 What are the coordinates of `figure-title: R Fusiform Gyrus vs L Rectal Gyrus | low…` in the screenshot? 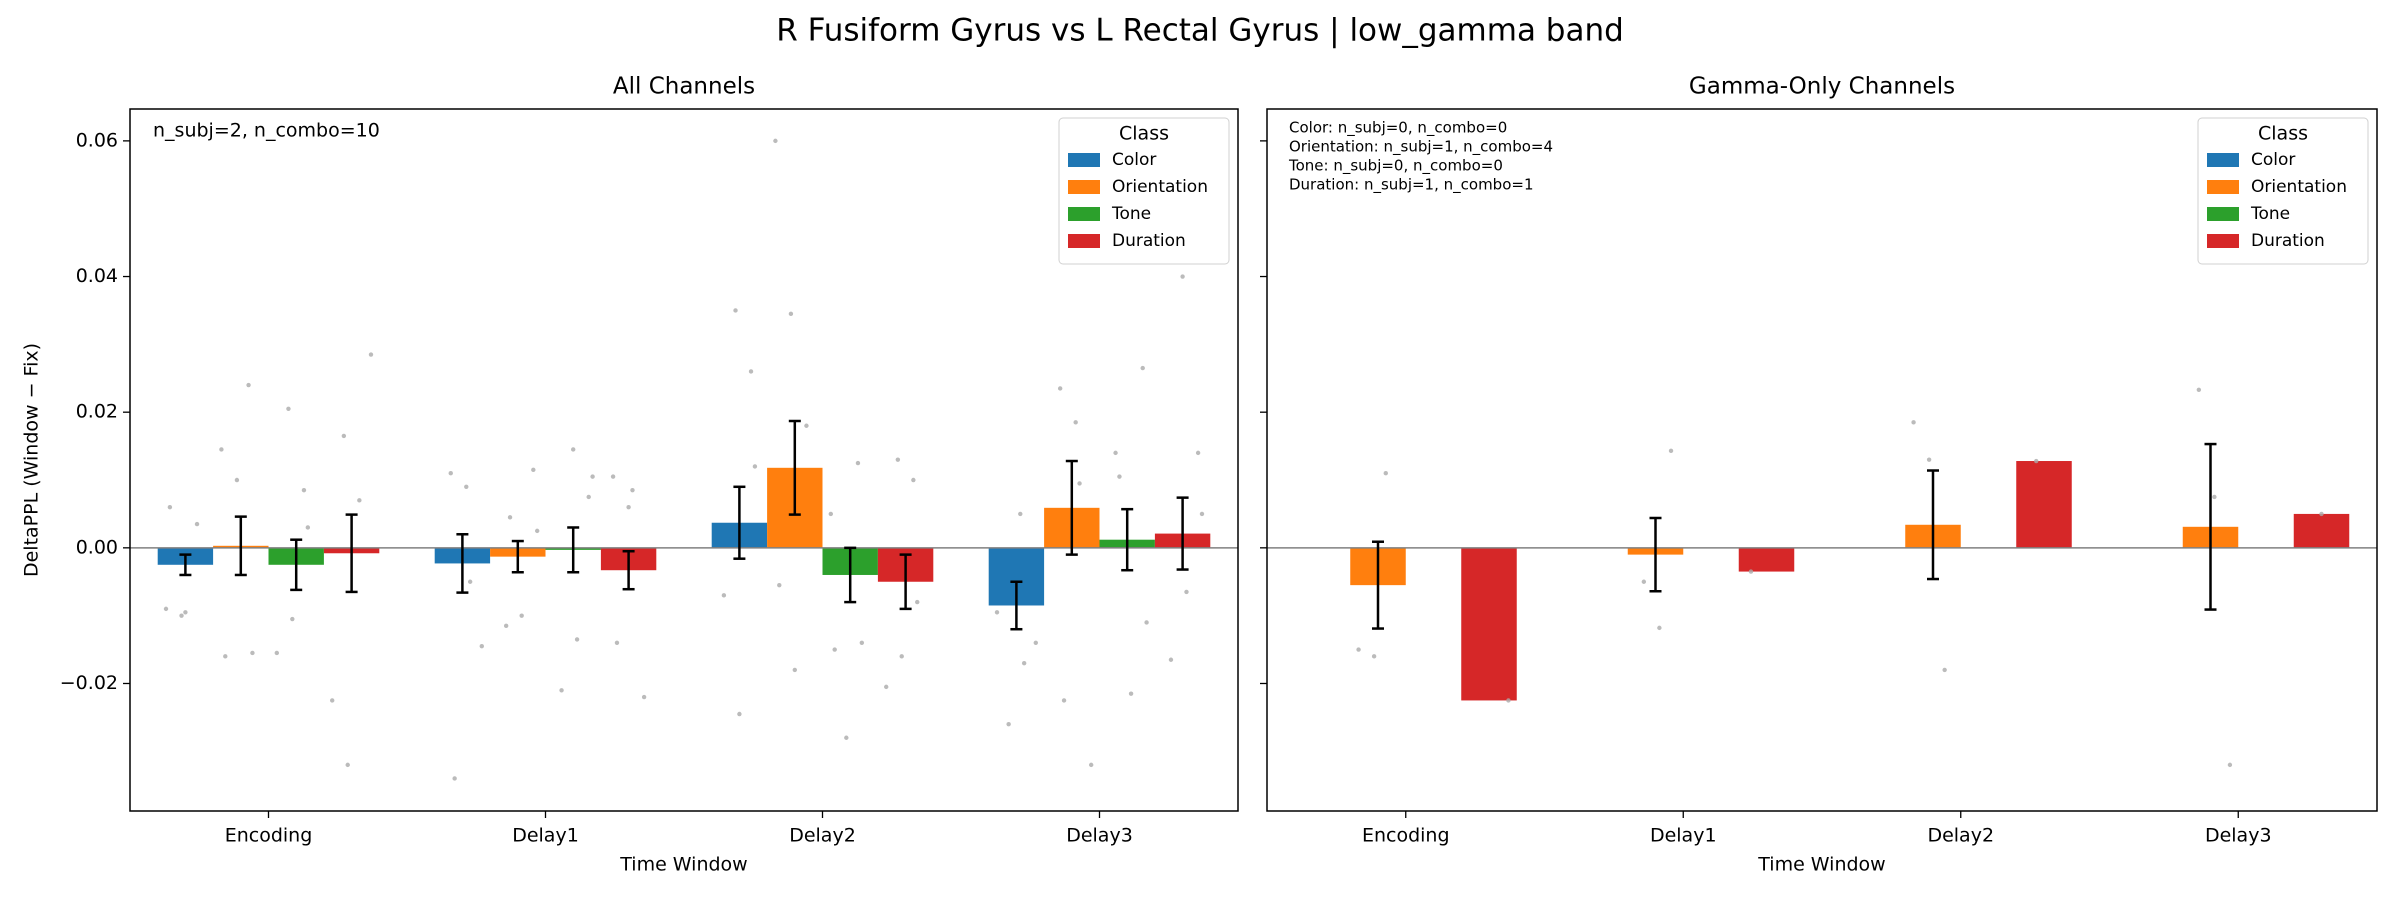 It's located at (1200, 31).